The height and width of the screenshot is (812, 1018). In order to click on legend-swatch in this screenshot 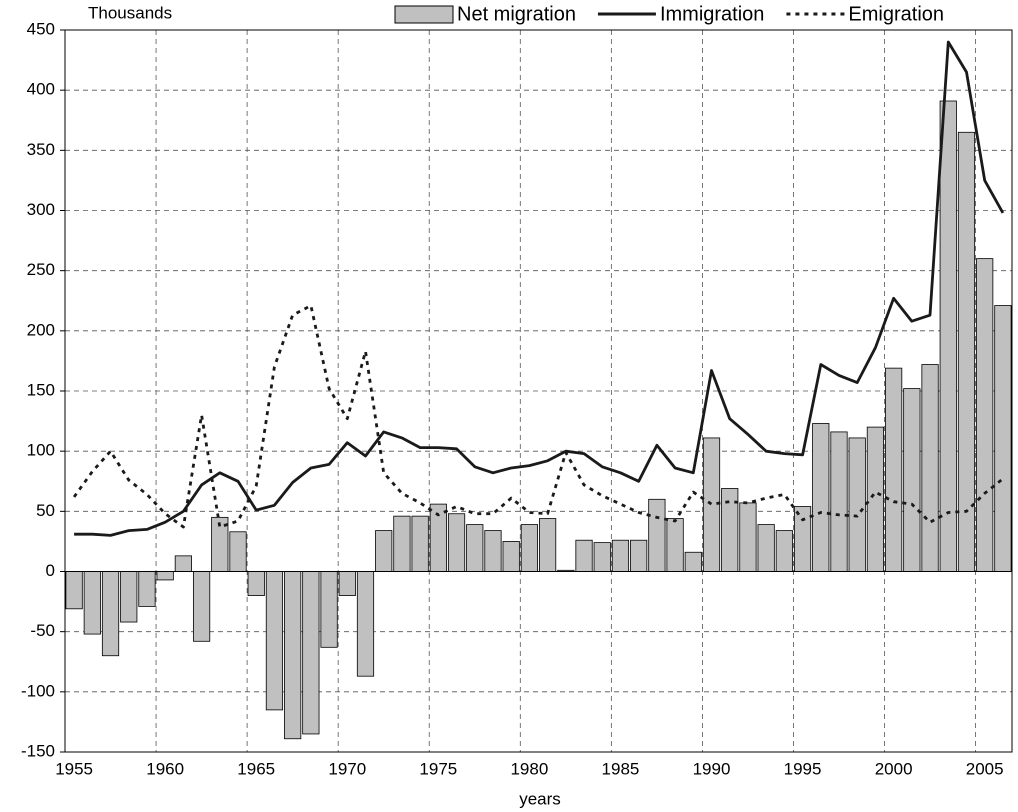, I will do `click(424, 14)`.